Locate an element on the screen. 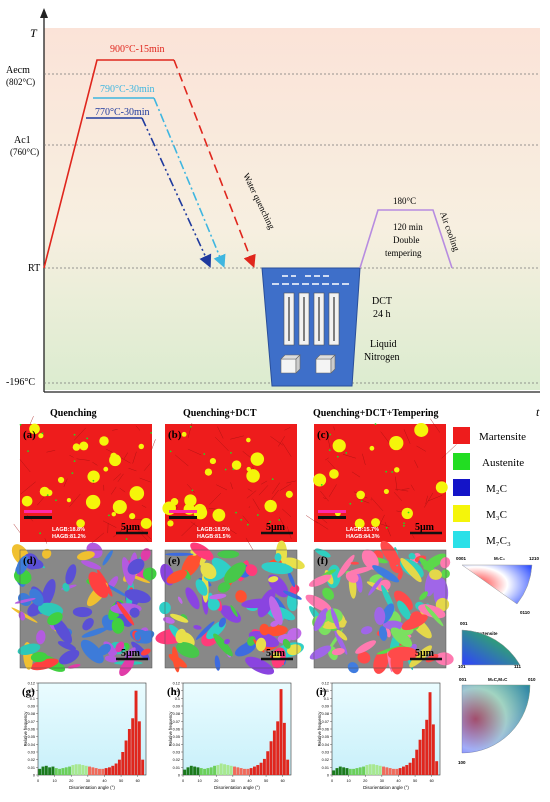  y-tick-label: 0.01 is located at coordinates (31, 768).